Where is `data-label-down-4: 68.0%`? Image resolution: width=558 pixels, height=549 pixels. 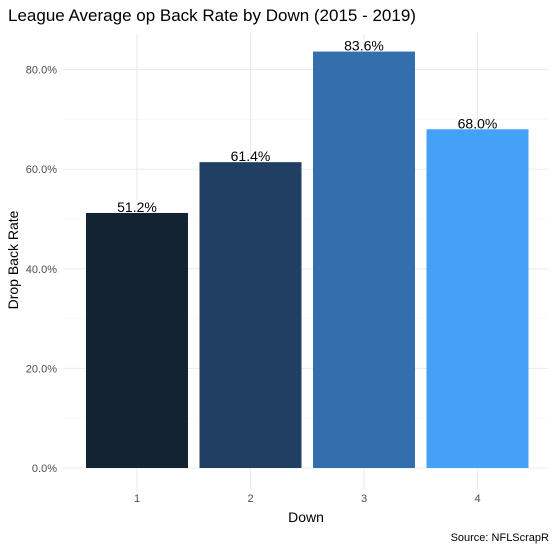 data-label-down-4: 68.0% is located at coordinates (478, 123).